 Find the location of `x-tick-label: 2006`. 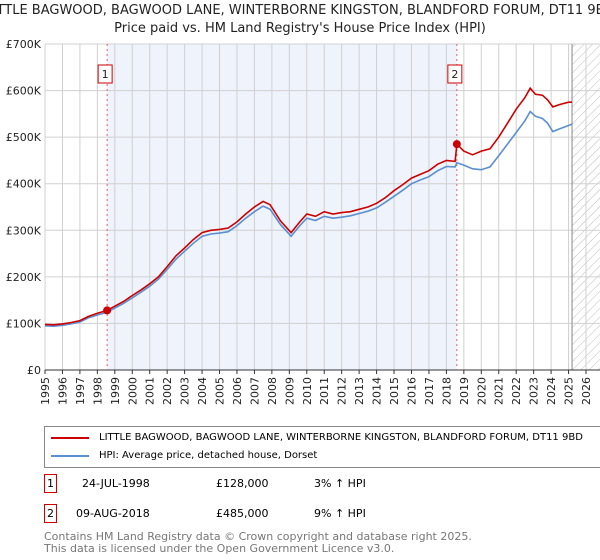

x-tick-label: 2006 is located at coordinates (237, 391).